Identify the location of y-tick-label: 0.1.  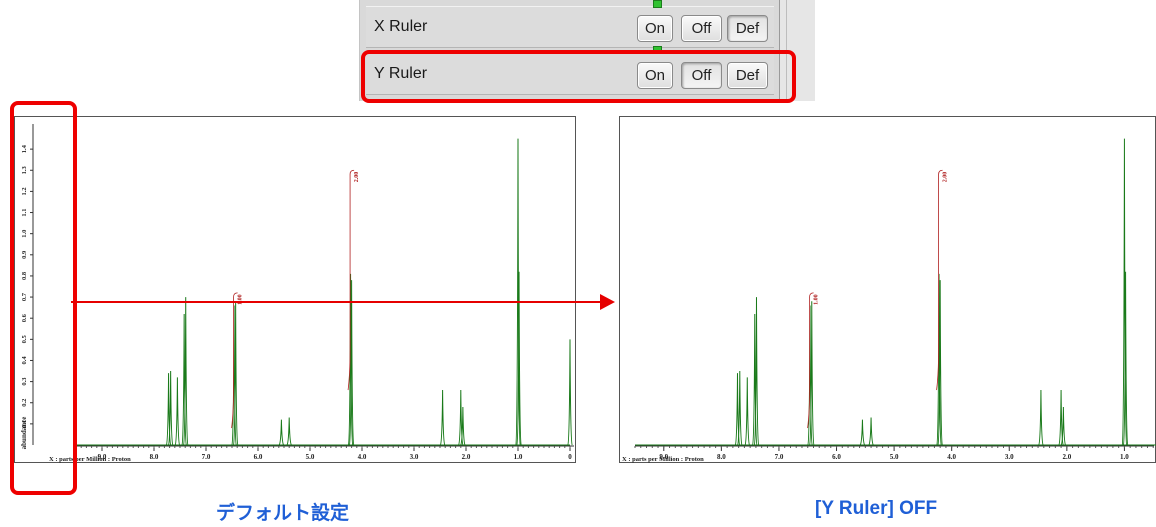
(24, 424).